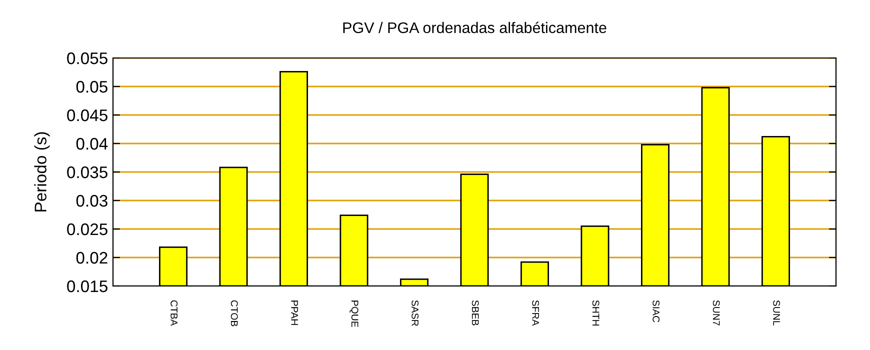 This screenshot has width=870, height=350. What do you see at coordinates (87, 115) in the screenshot?
I see `y-tick-label: 0.045` at bounding box center [87, 115].